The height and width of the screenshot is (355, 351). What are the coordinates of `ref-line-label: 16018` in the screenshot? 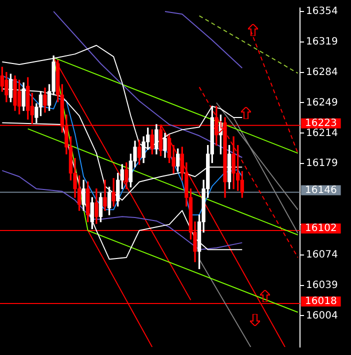 It's located at (321, 302).